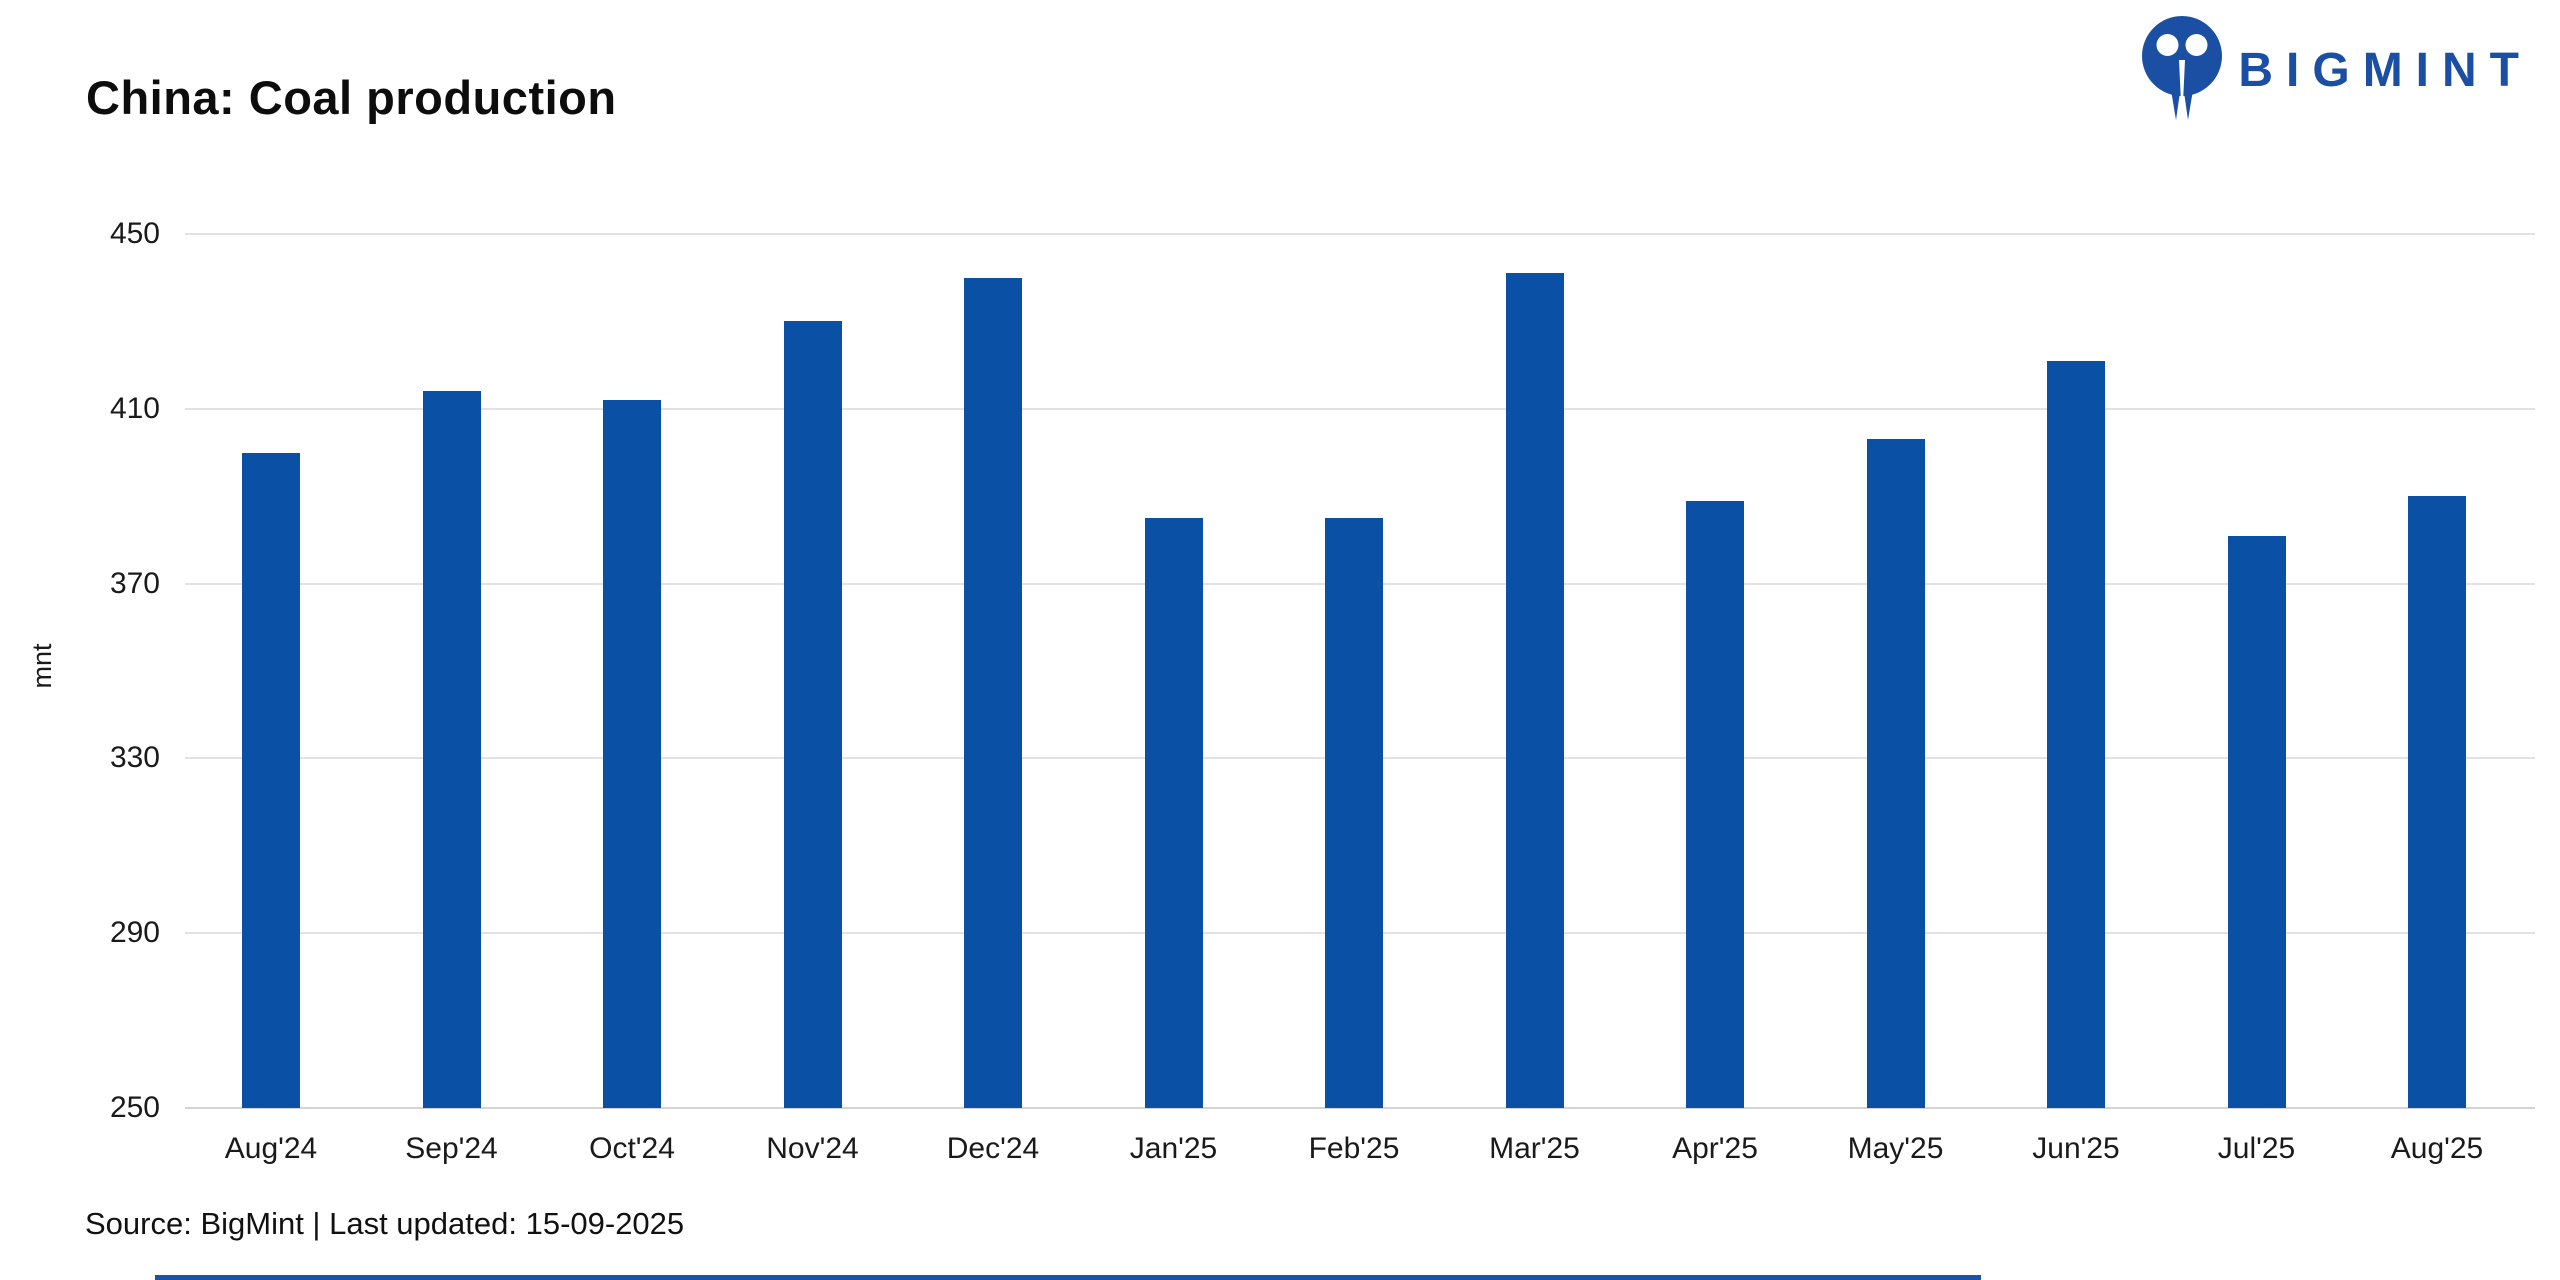 Image resolution: width=2560 pixels, height=1280 pixels. I want to click on x-tick-label-aug24: Aug'24, so click(271, 1148).